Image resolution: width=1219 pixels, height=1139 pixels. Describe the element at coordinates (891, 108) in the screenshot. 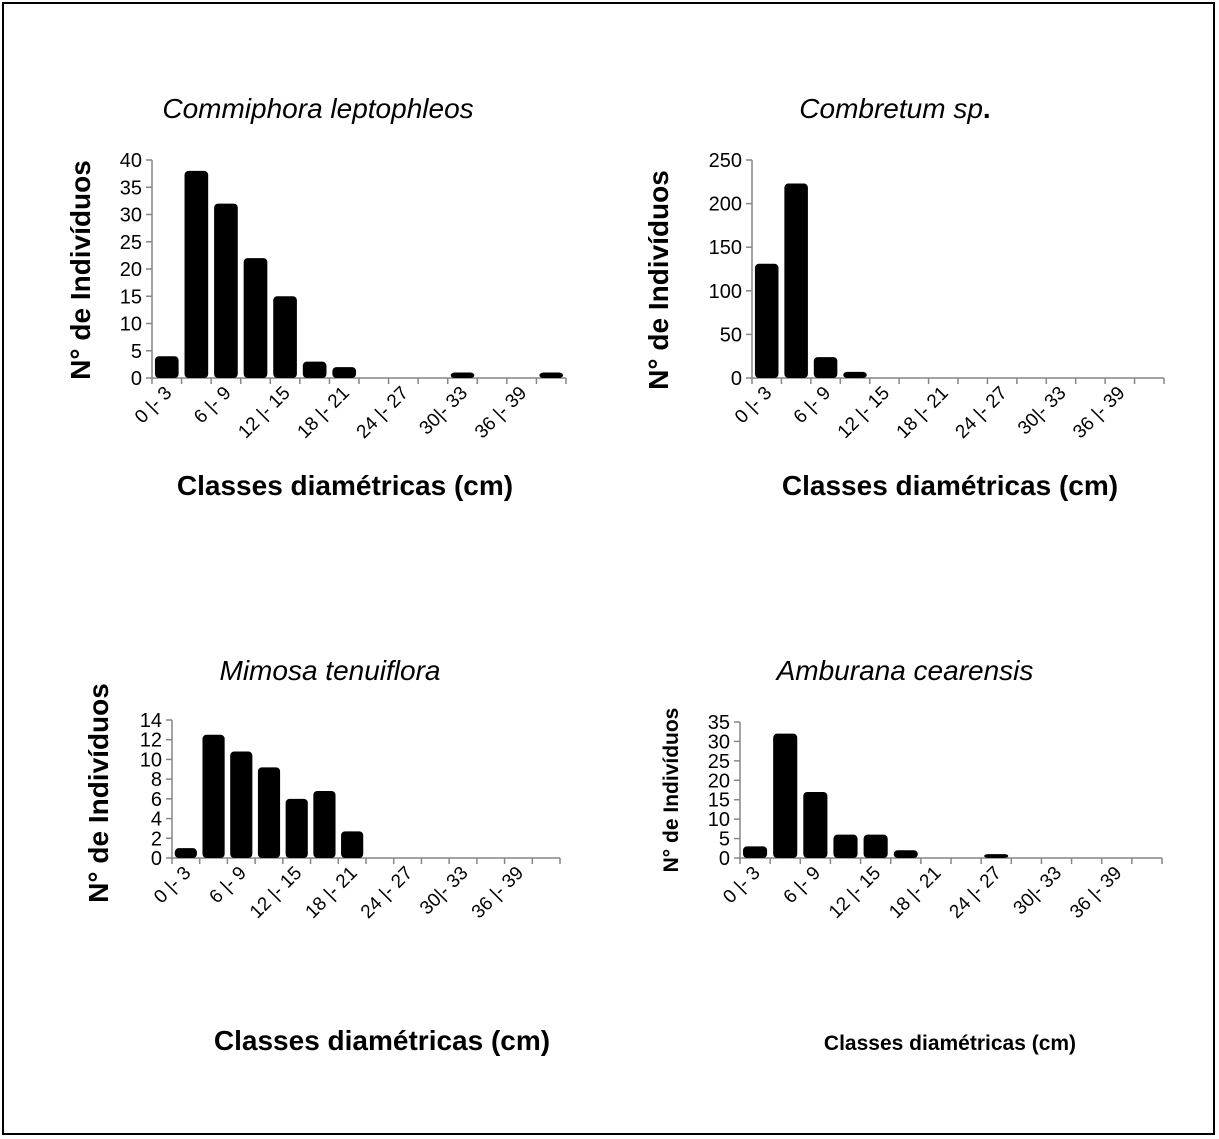

I see `chart-title-text: Combretum sp` at that location.